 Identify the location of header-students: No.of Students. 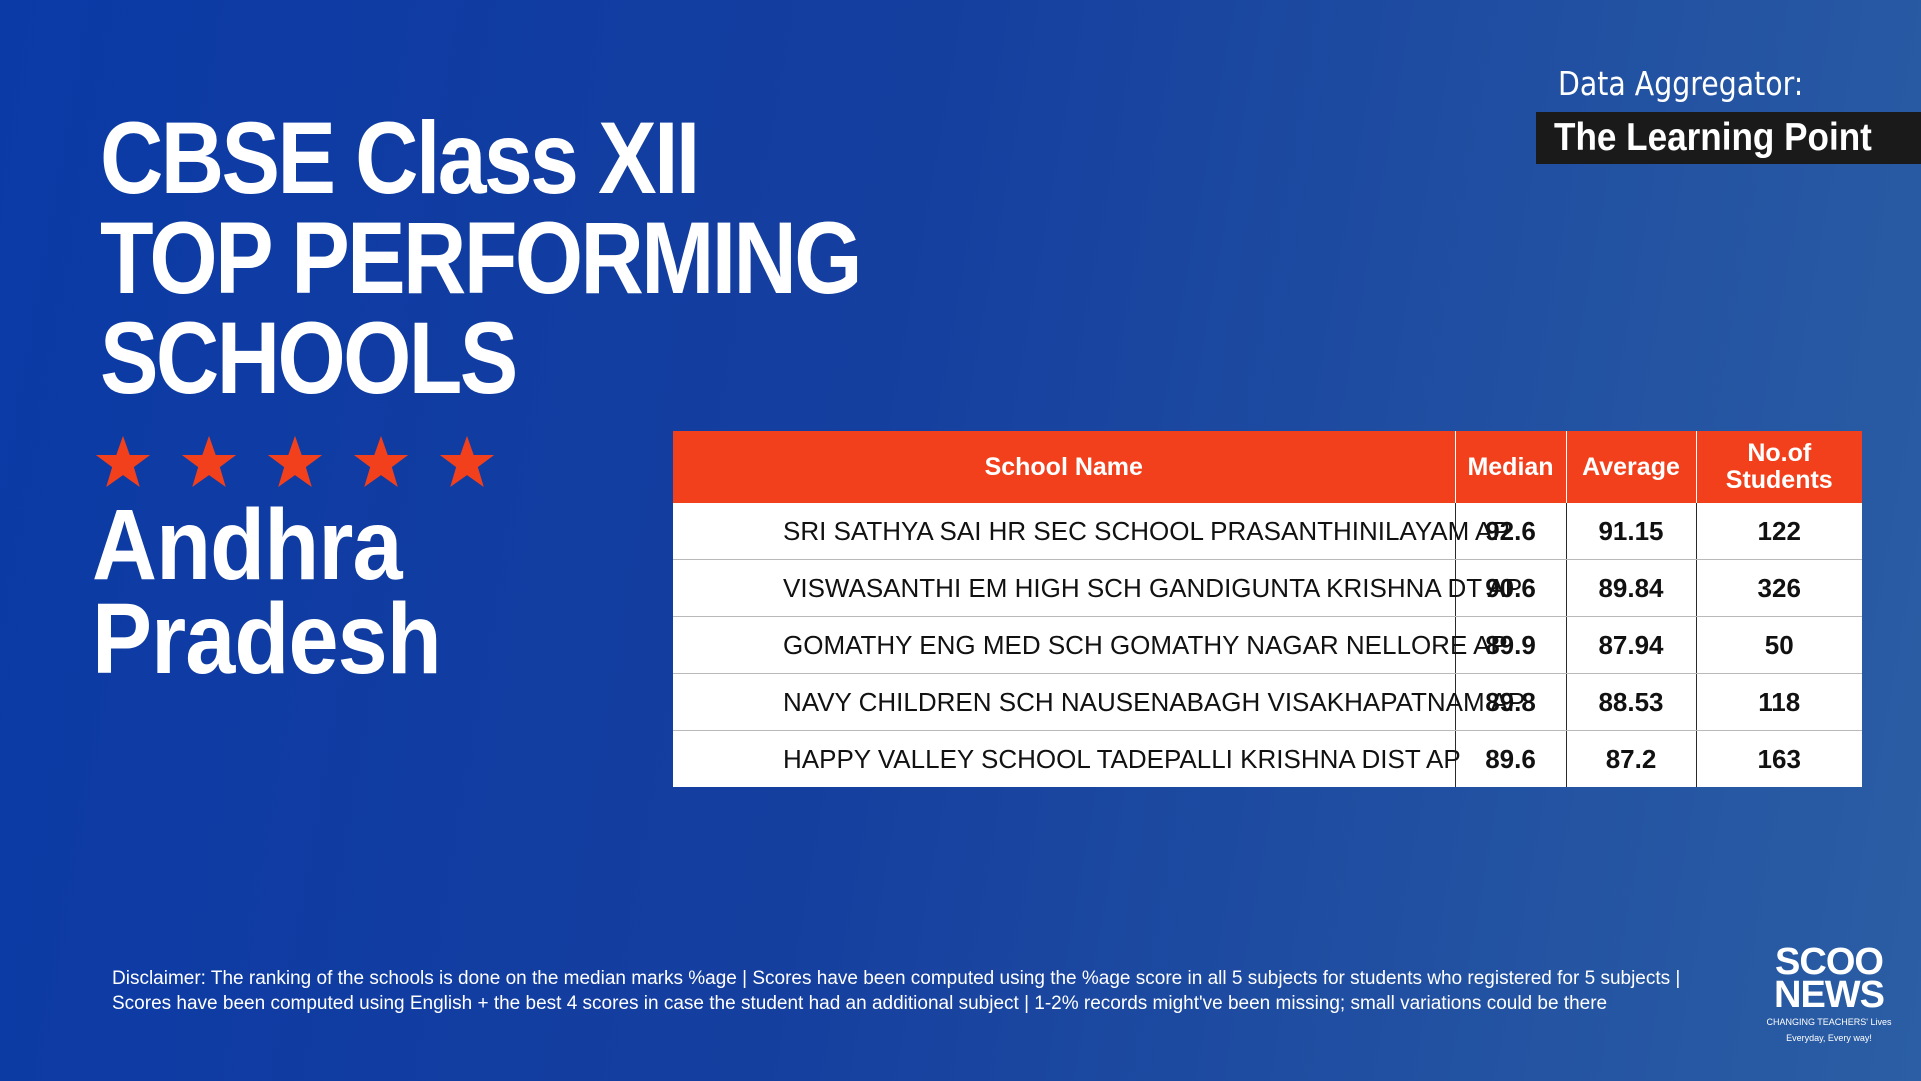
(1779, 467).